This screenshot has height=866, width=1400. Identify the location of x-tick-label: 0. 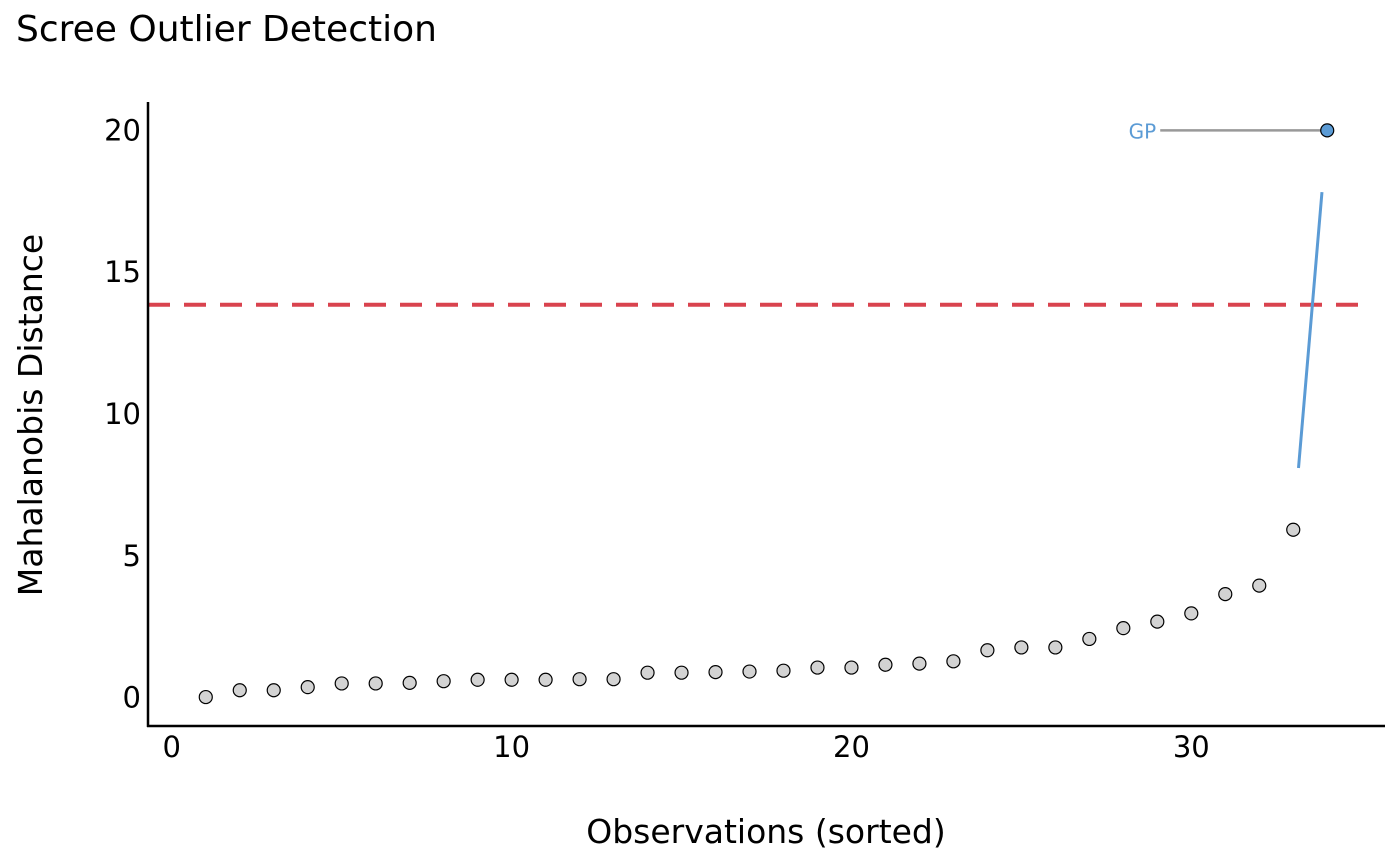
(172, 747).